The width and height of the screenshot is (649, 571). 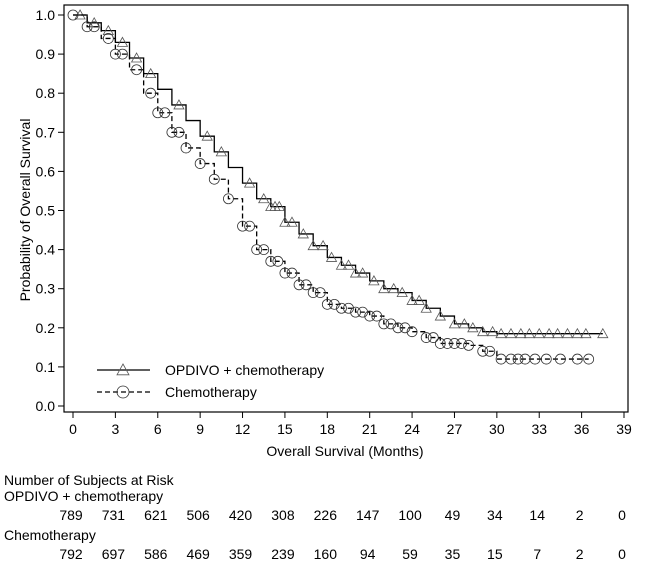 What do you see at coordinates (370, 429) in the screenshot?
I see `x-tick-label: 21` at bounding box center [370, 429].